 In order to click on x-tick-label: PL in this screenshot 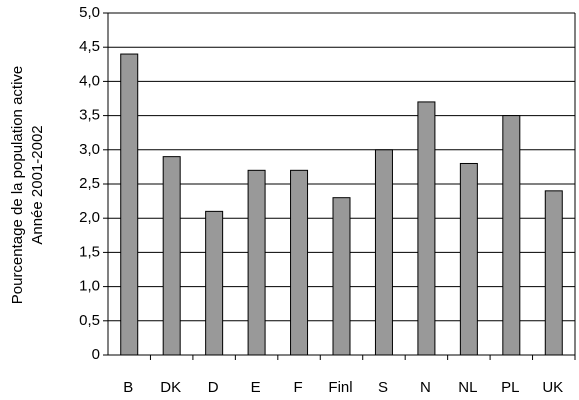, I will do `click(510, 387)`.